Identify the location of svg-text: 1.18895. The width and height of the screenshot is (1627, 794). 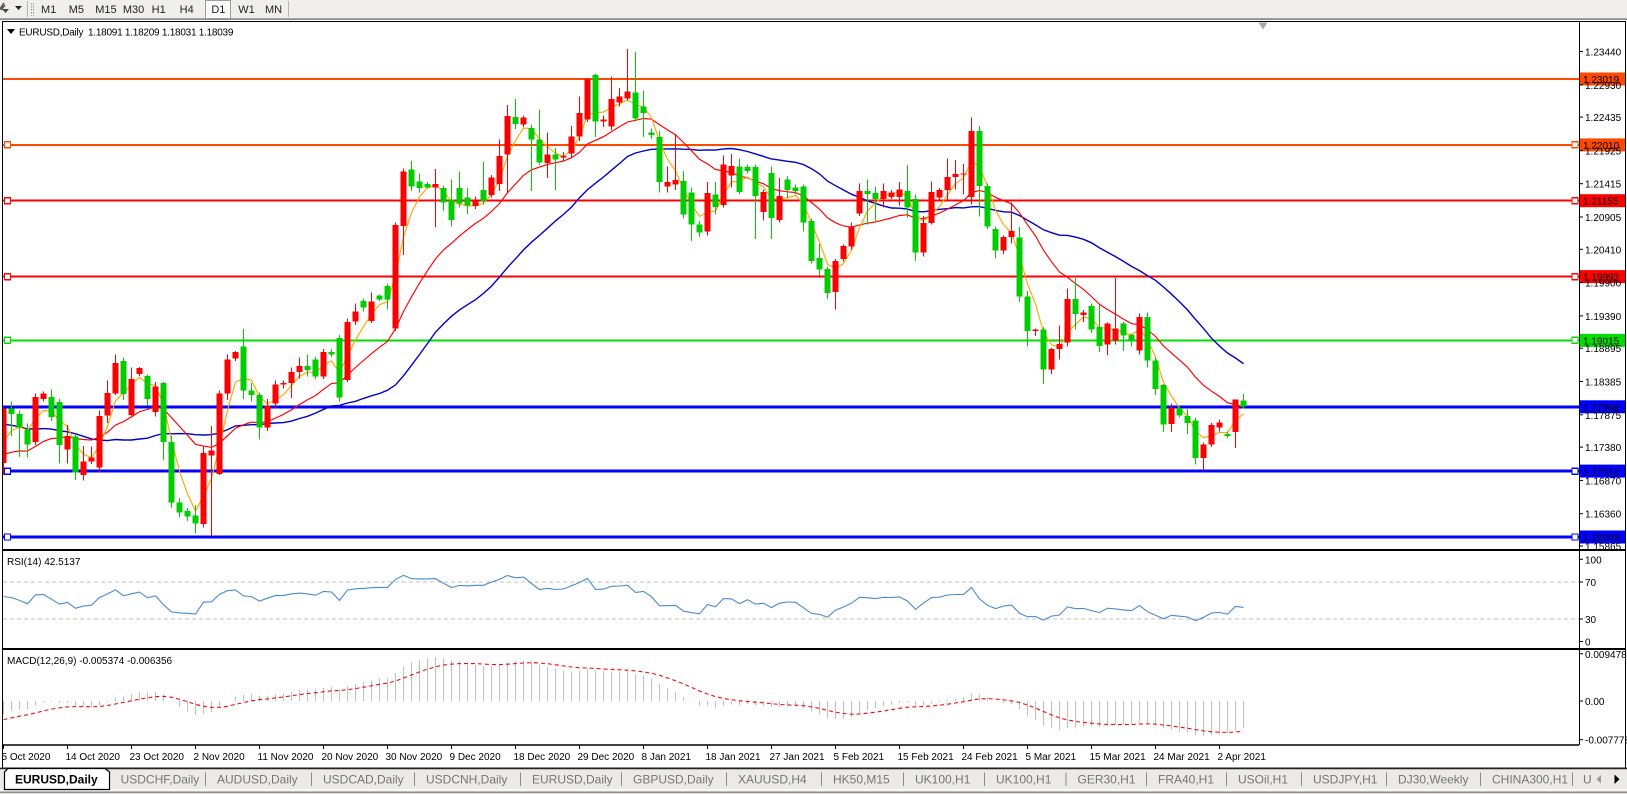
(1603, 349).